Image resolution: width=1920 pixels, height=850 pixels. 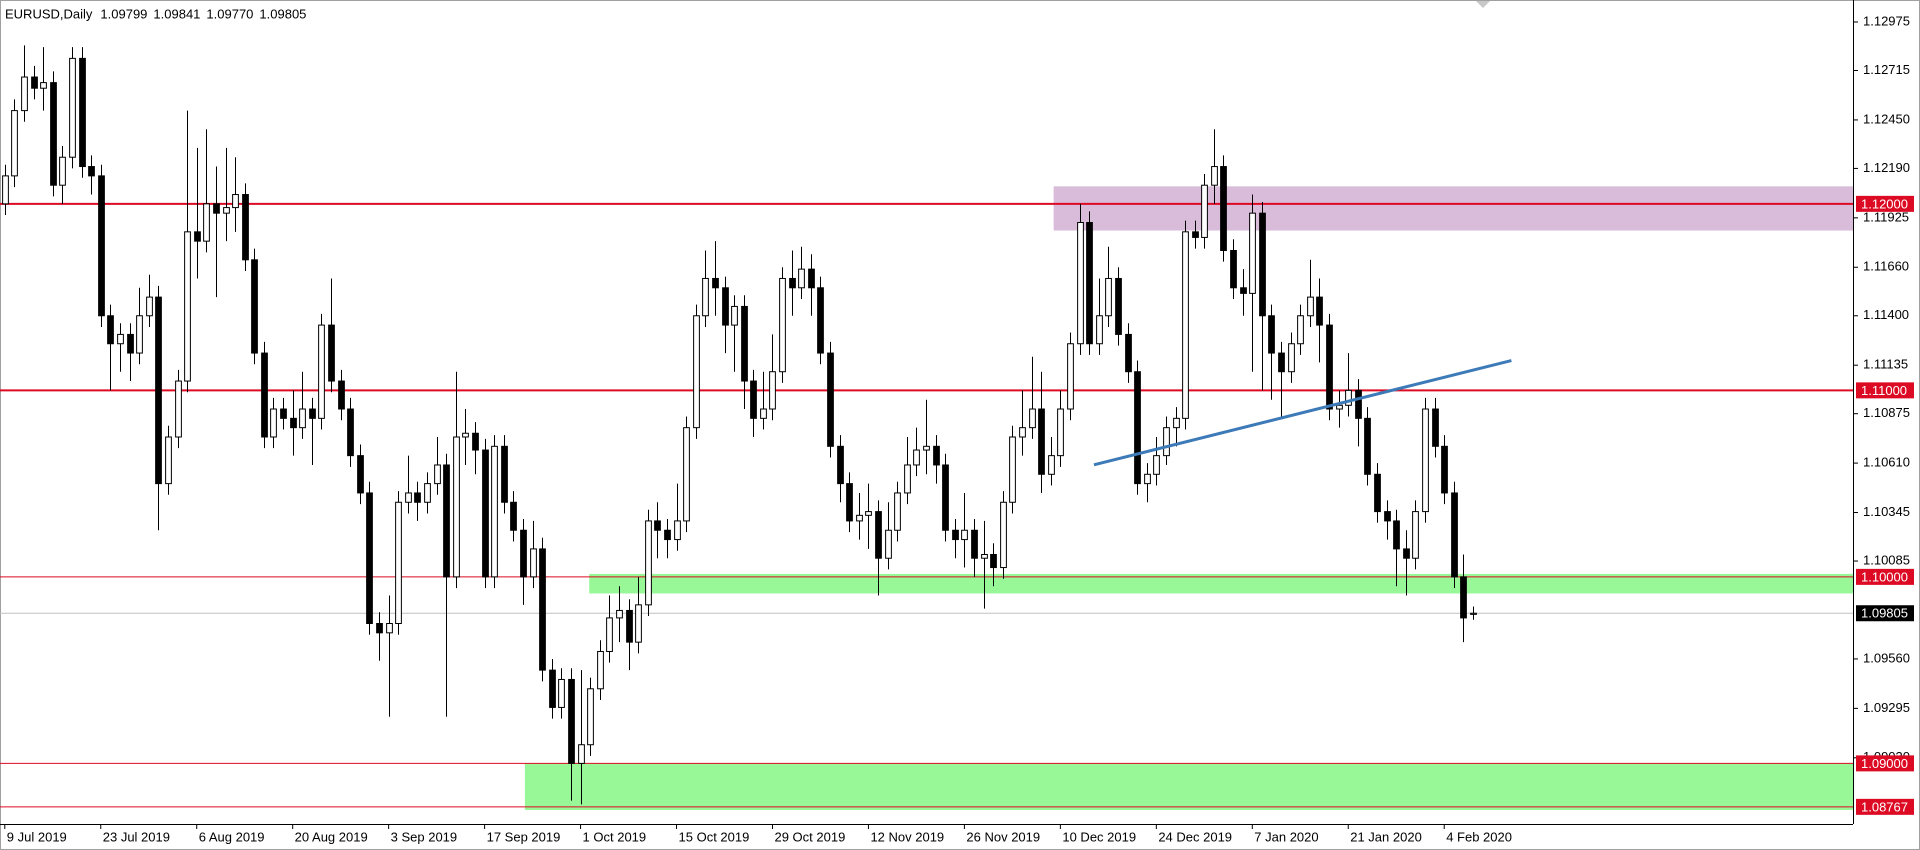 I want to click on y-tick-label: 1.11135, so click(x=1885, y=364).